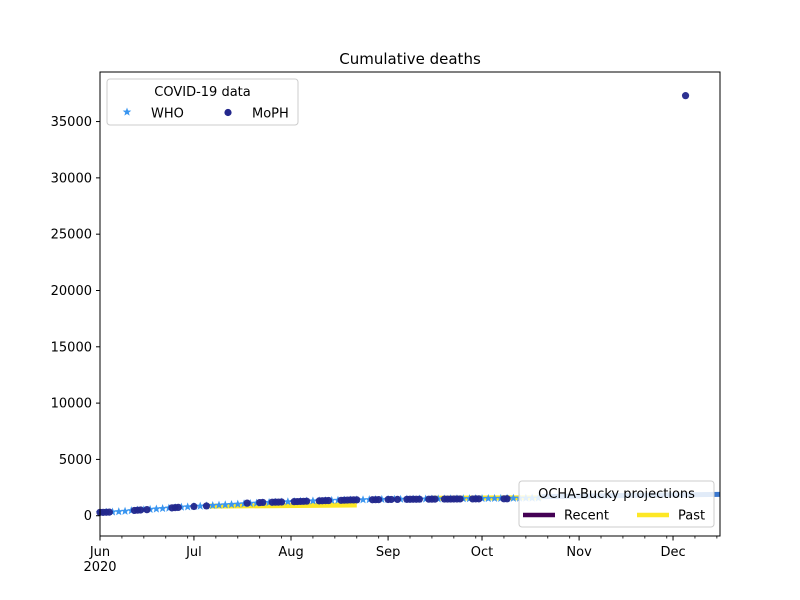 This screenshot has height=600, width=800. Describe the element at coordinates (167, 114) in the screenshot. I see `legend-label-who: WHO` at that location.